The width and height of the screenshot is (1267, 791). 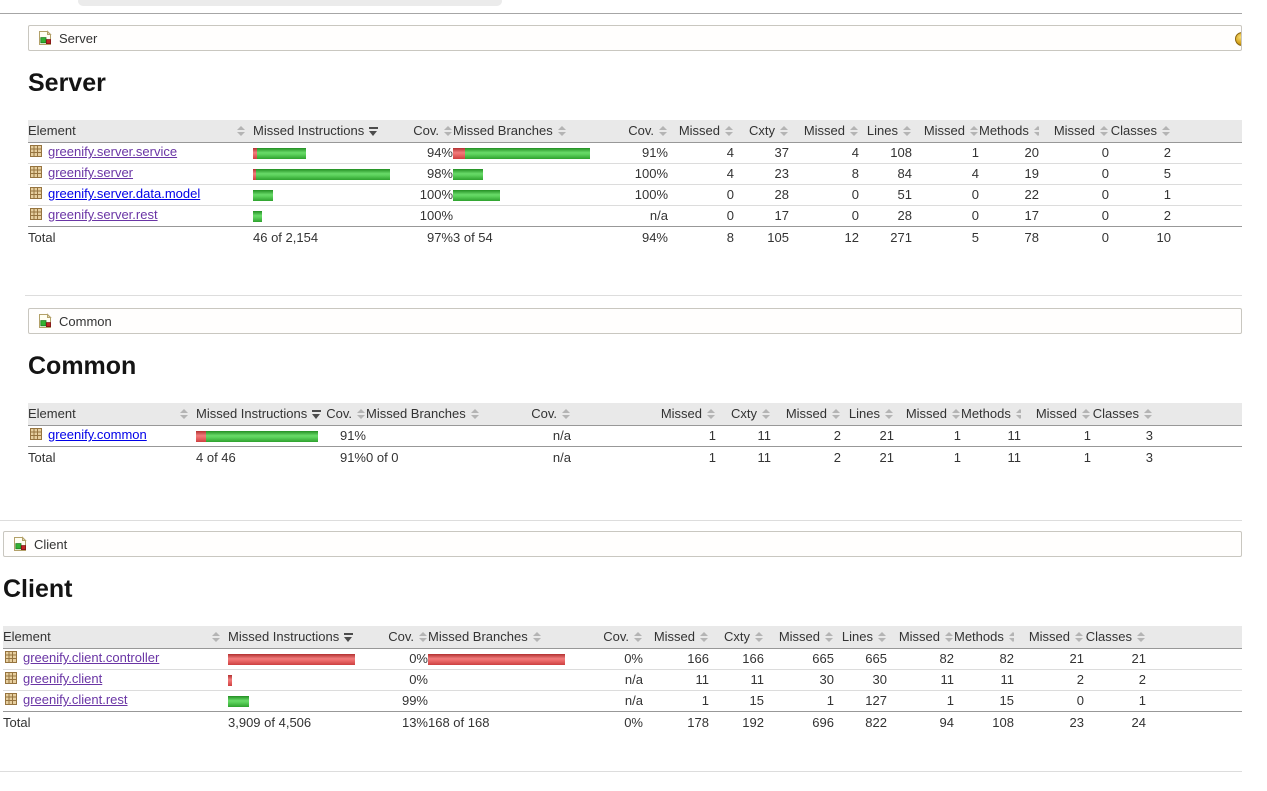 I want to click on column-header-label: Lines, so click(x=864, y=414).